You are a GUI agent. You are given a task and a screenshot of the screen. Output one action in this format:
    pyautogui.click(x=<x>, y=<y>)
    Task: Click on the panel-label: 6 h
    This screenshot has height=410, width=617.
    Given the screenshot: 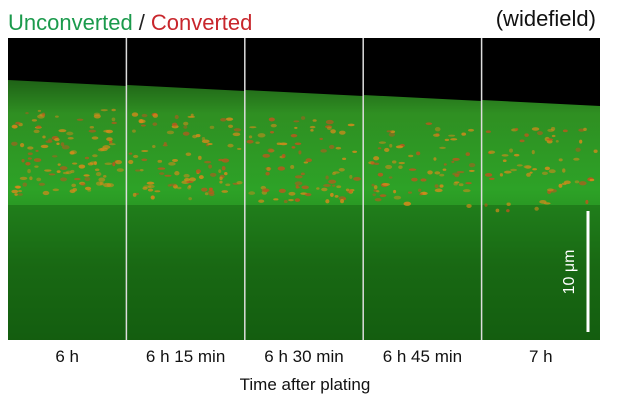 What is the action you would take?
    pyautogui.click(x=67, y=356)
    